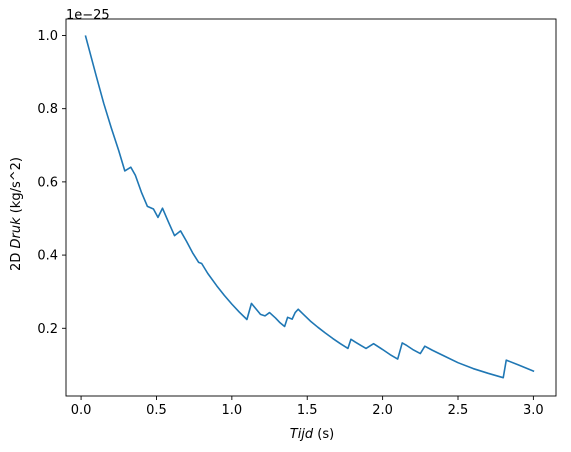  What do you see at coordinates (47, 256) in the screenshot?
I see `y-tick-label: 0.4` at bounding box center [47, 256].